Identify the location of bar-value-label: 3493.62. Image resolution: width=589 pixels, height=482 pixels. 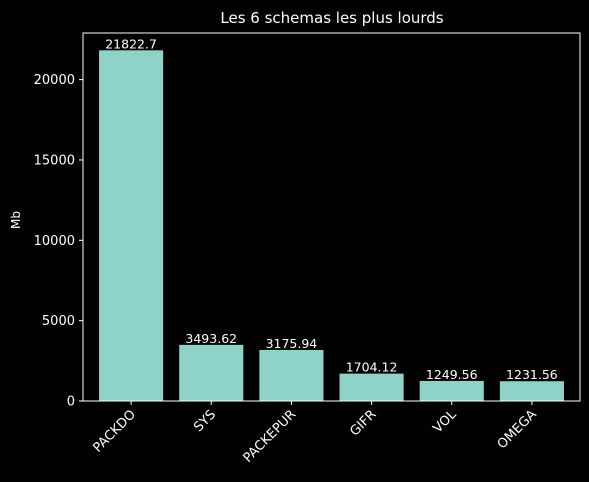
(211, 338).